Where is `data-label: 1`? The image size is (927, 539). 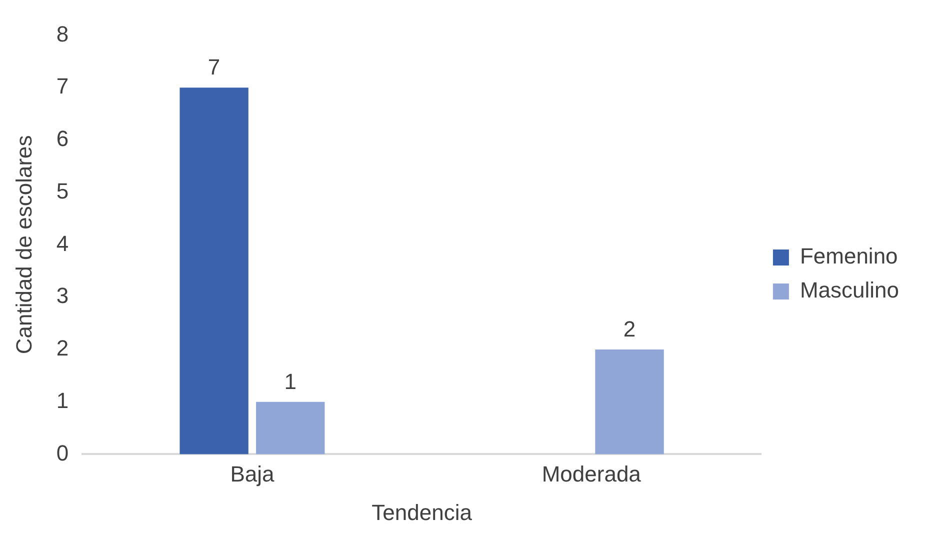
data-label: 1 is located at coordinates (290, 381).